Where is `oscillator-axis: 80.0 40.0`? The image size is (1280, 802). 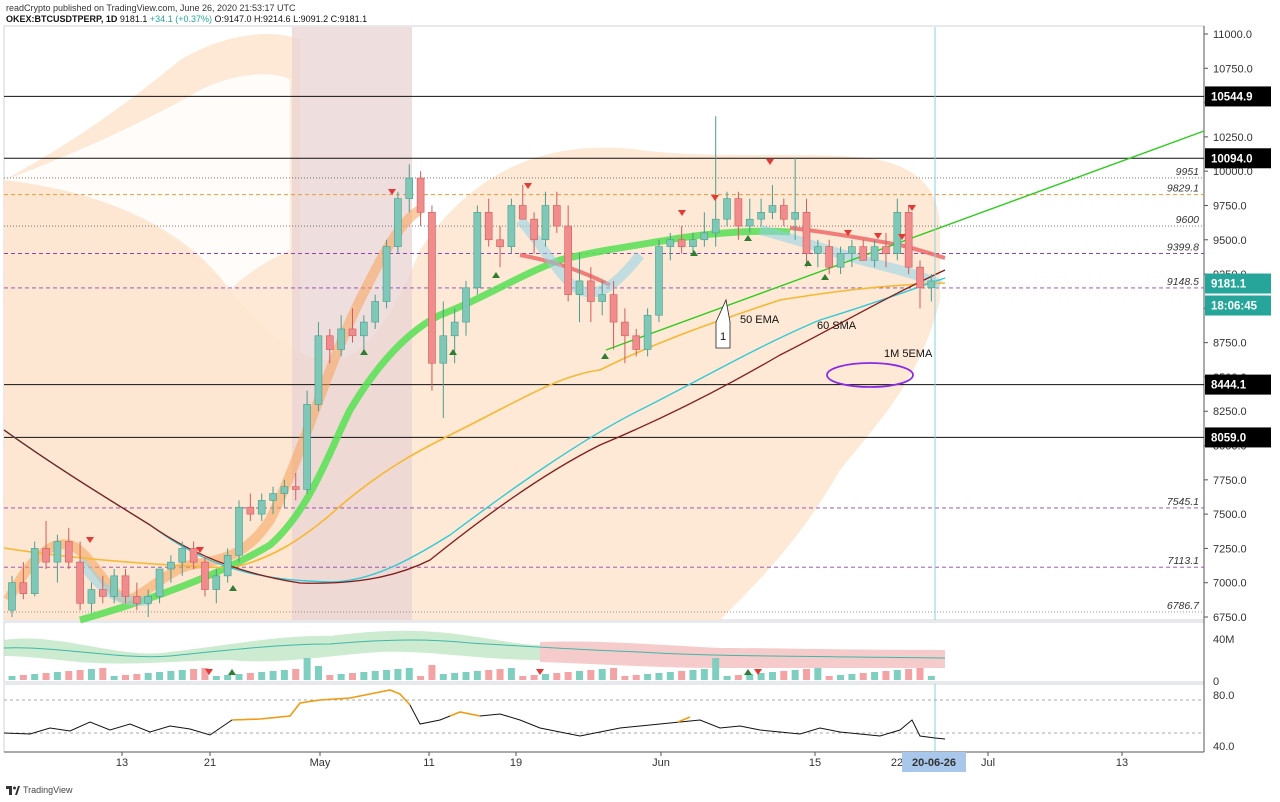
oscillator-axis: 80.0 40.0 is located at coordinates (1223, 721).